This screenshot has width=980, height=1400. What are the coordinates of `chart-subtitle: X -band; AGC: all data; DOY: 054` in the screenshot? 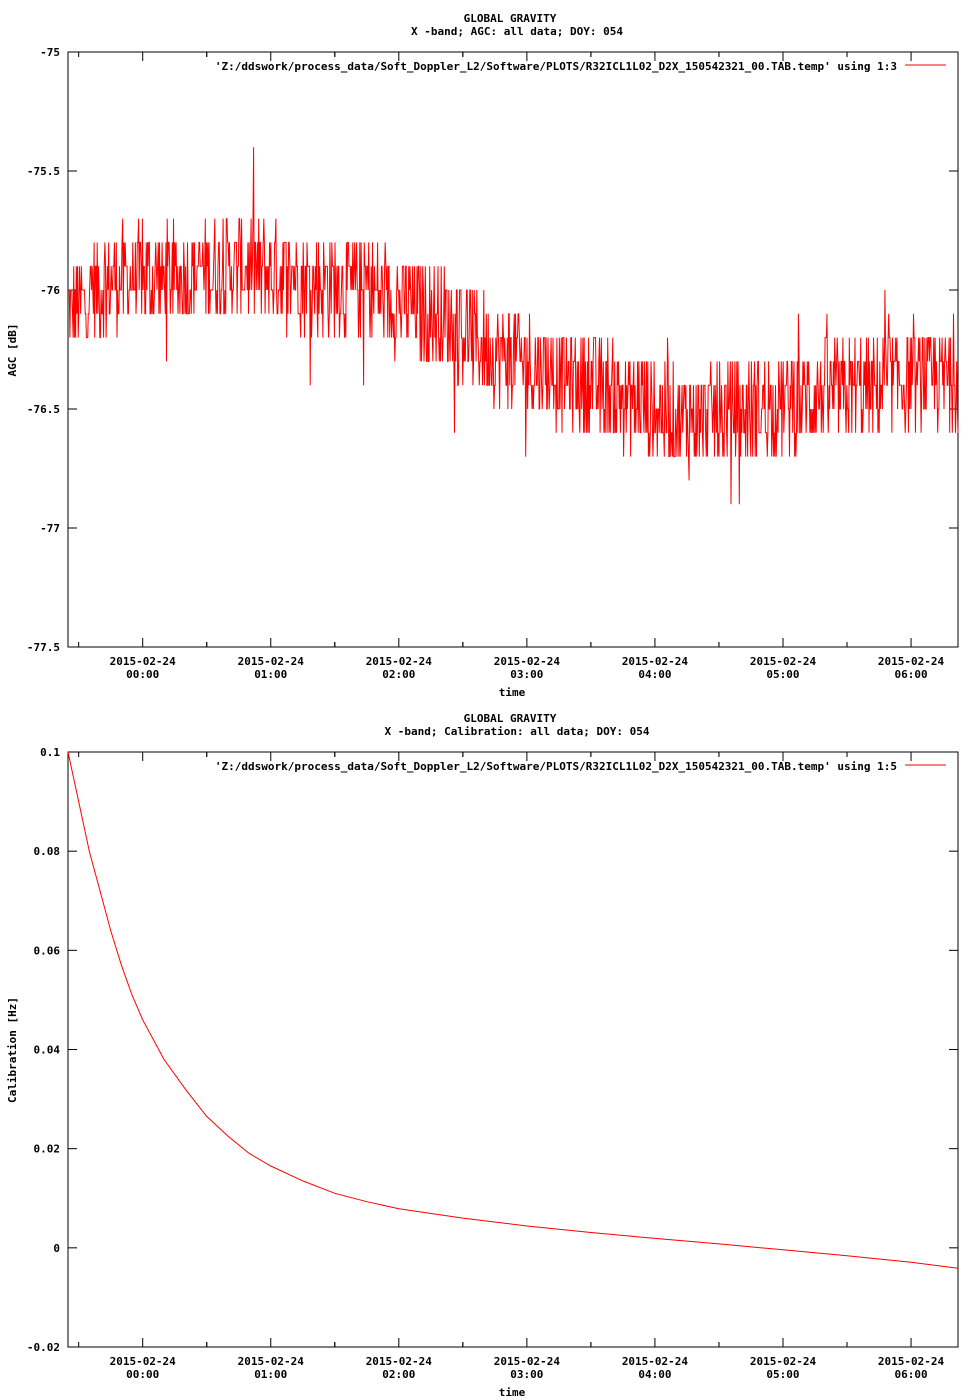 It's located at (517, 31).